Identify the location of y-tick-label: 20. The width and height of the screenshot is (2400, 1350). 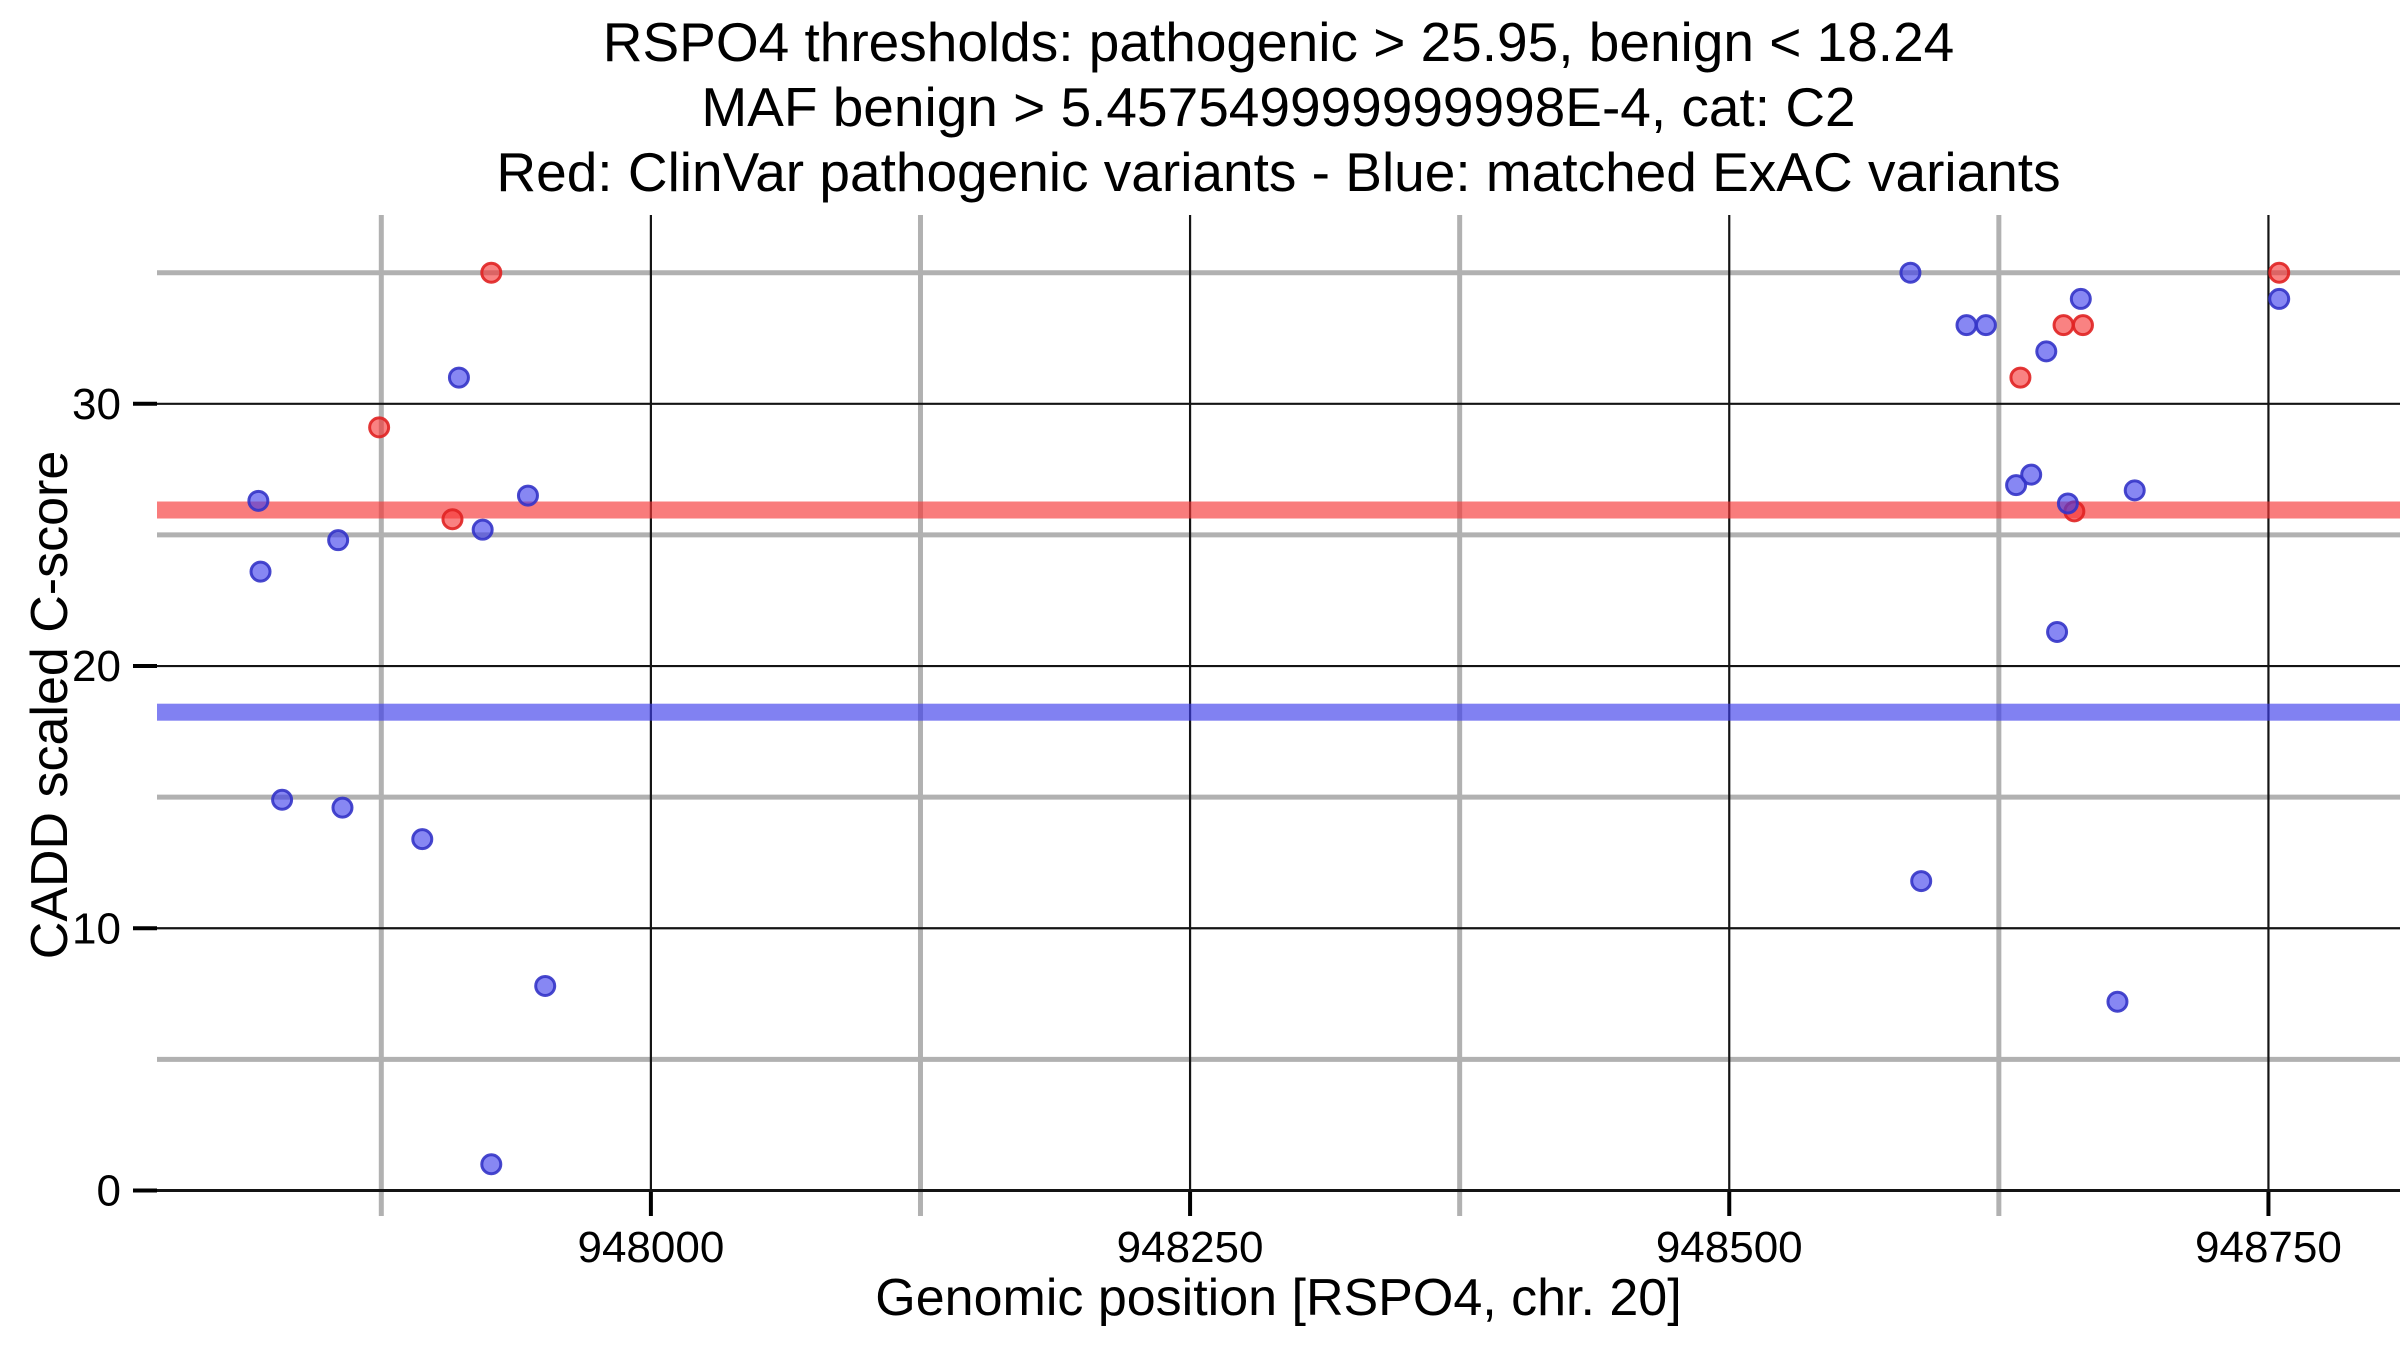
(96, 666).